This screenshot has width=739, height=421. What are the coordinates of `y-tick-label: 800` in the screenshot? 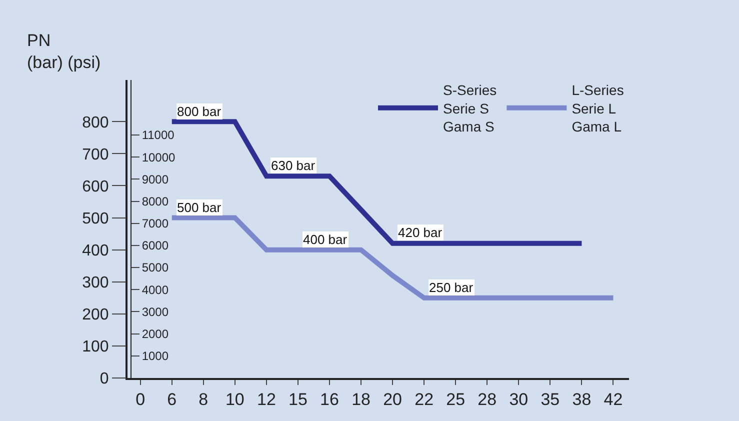 It's located at (95, 123).